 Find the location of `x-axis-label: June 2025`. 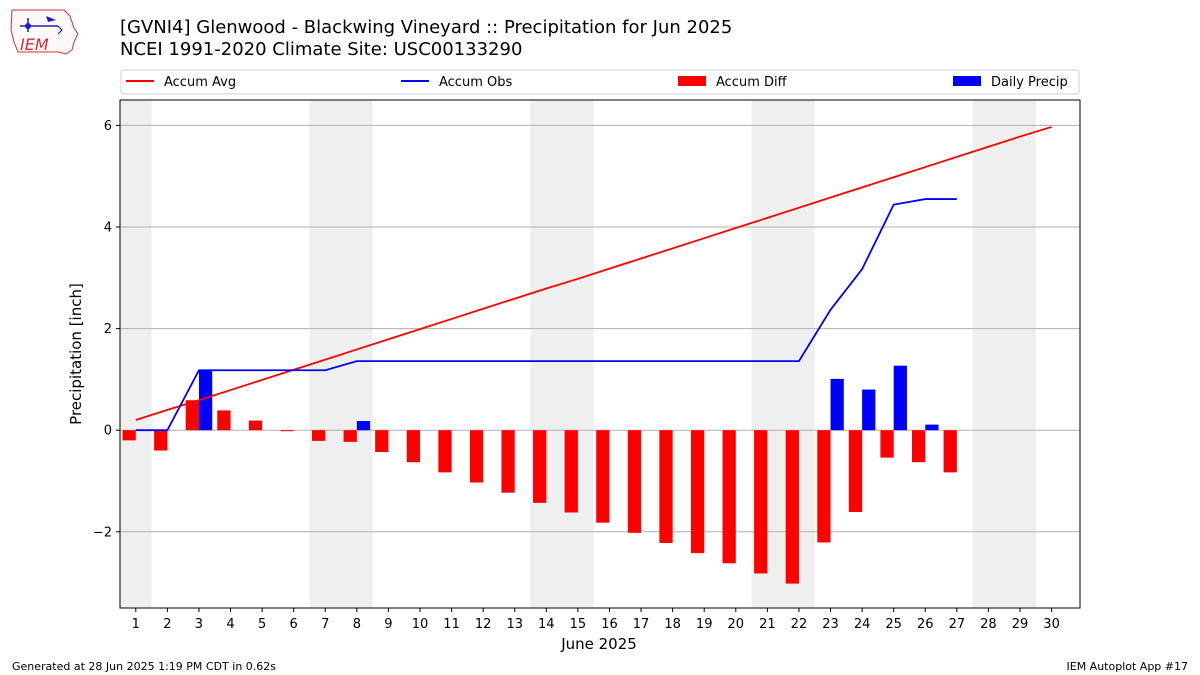

x-axis-label: June 2025 is located at coordinates (598, 644).